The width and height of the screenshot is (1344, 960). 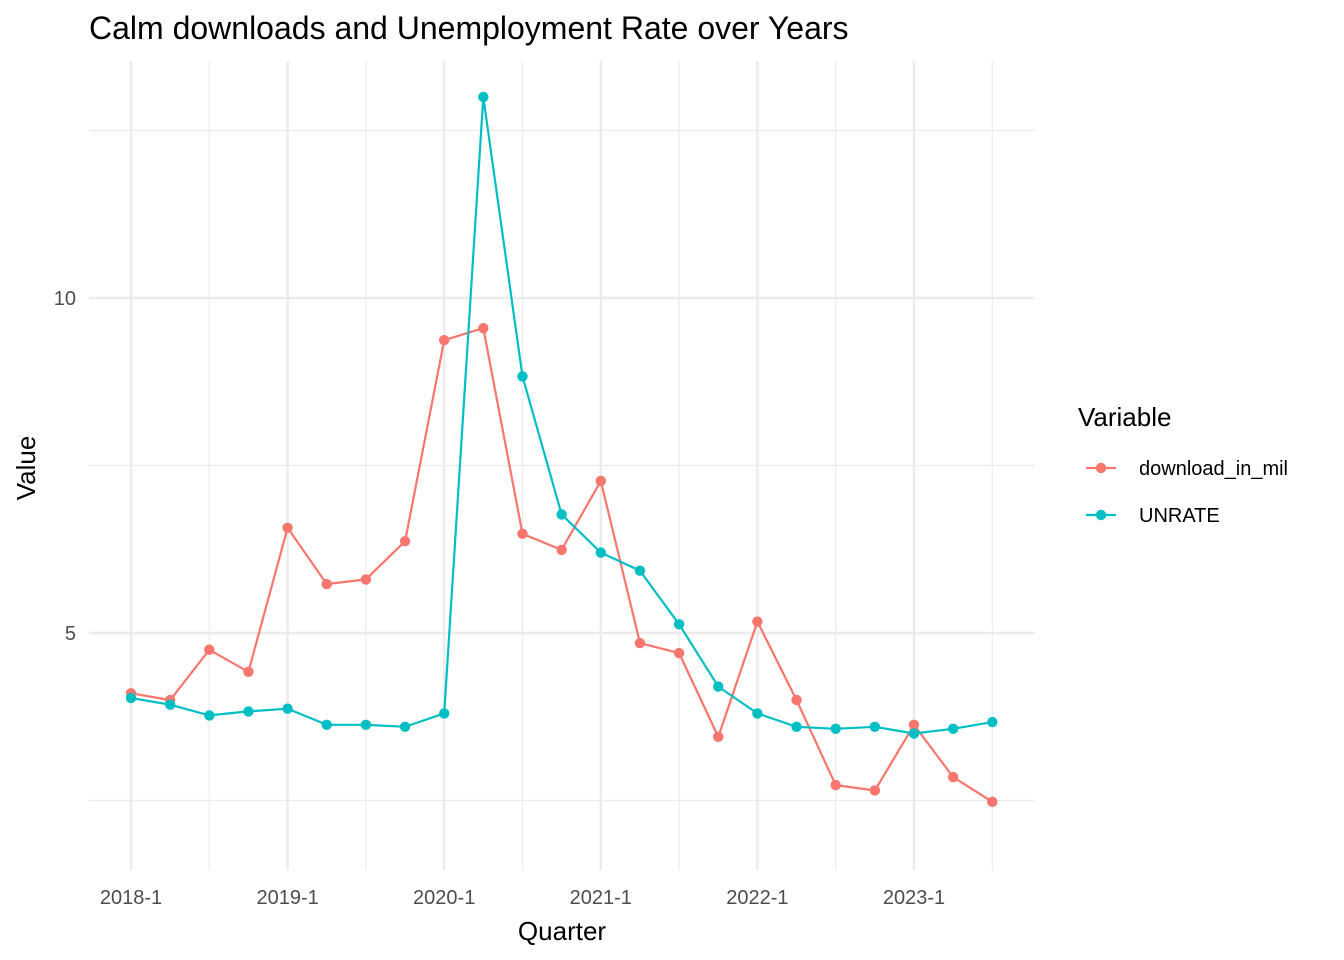 What do you see at coordinates (287, 898) in the screenshot?
I see `x-tick-label: 2019-1` at bounding box center [287, 898].